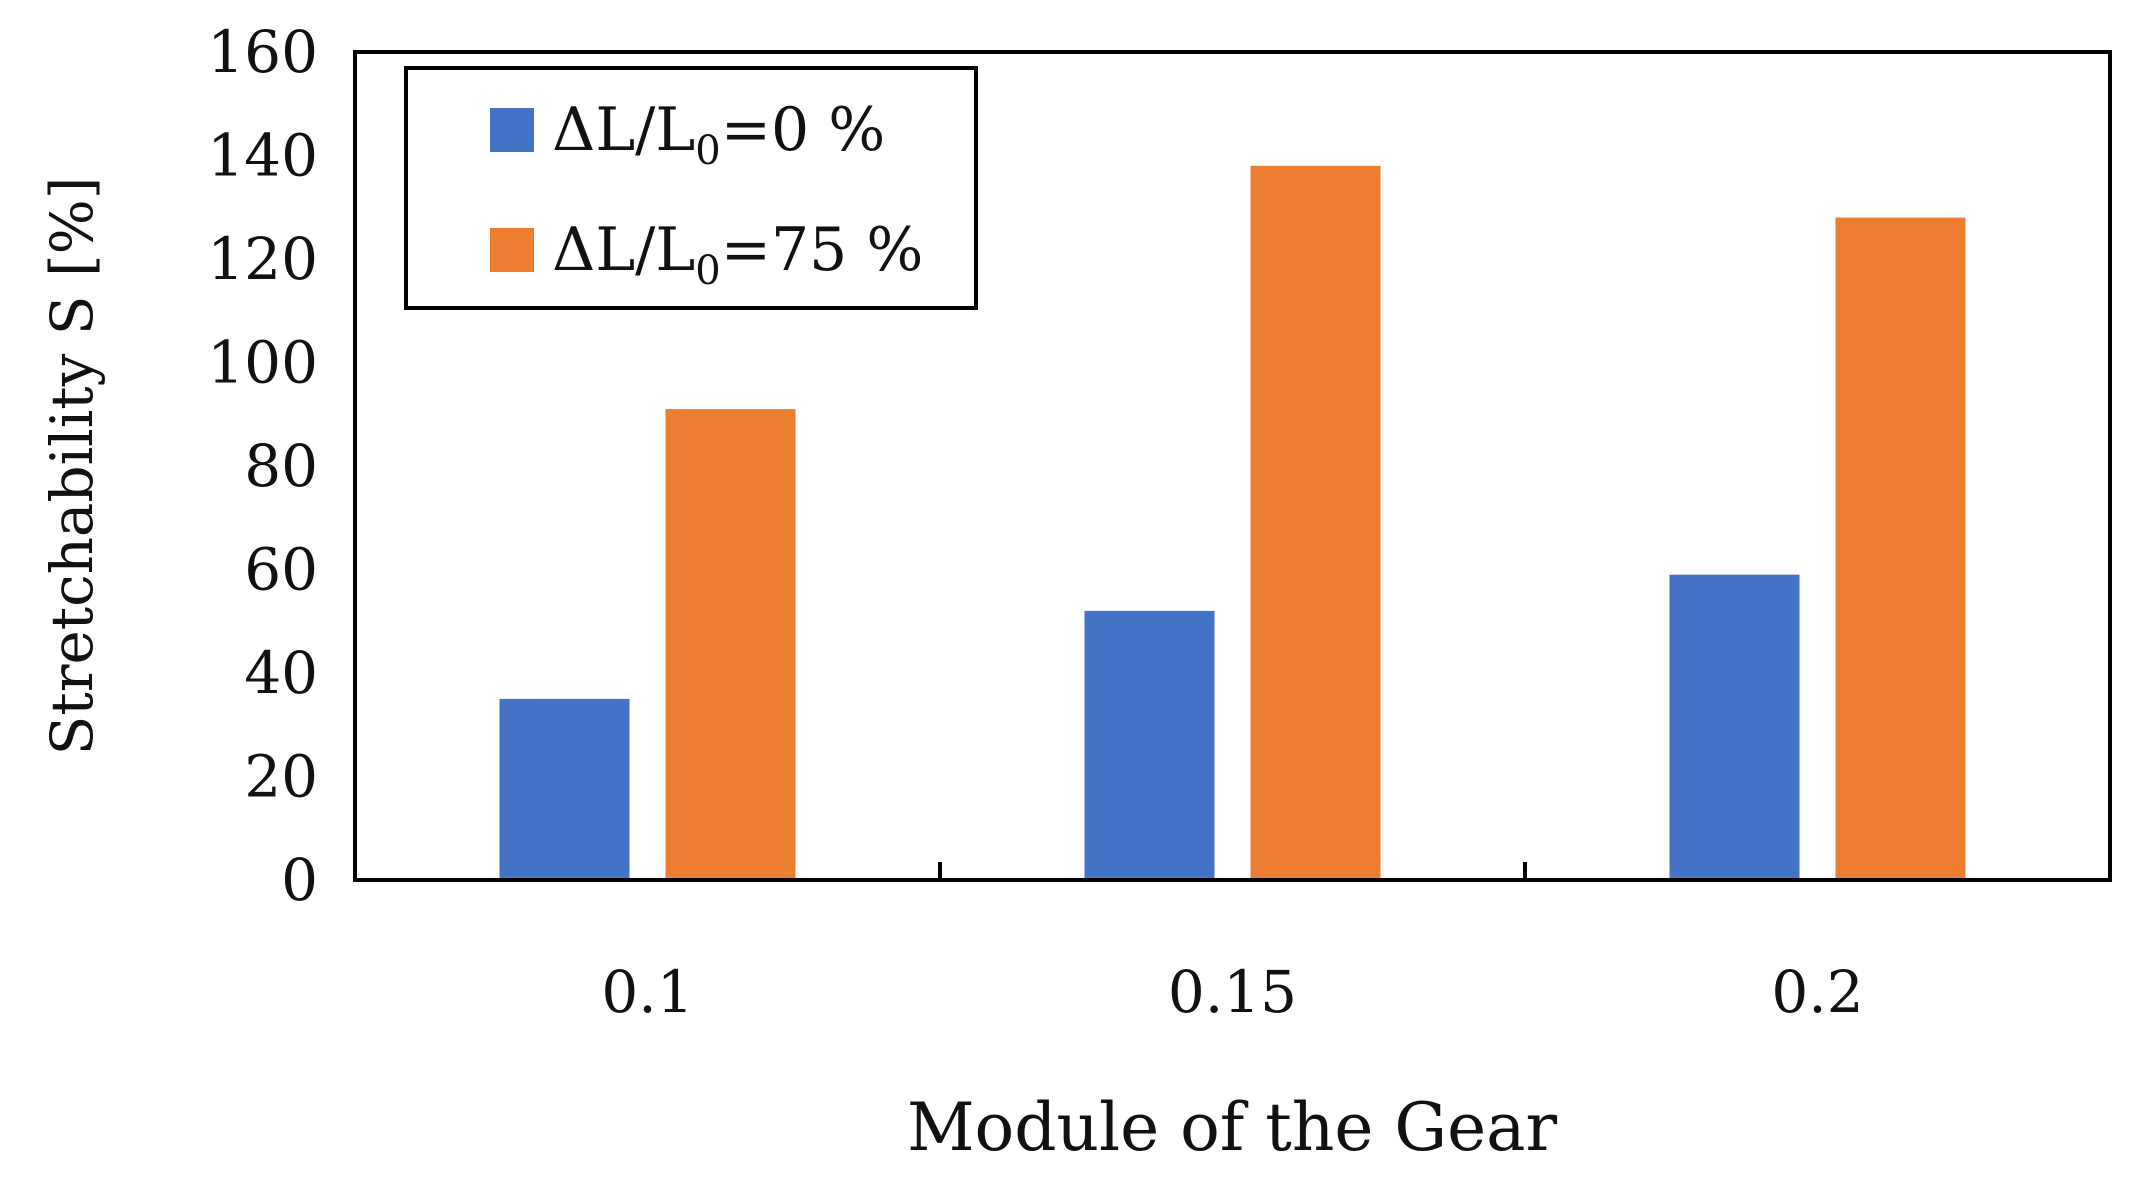  I want to click on x-tick-label: 0.1, so click(647, 992).